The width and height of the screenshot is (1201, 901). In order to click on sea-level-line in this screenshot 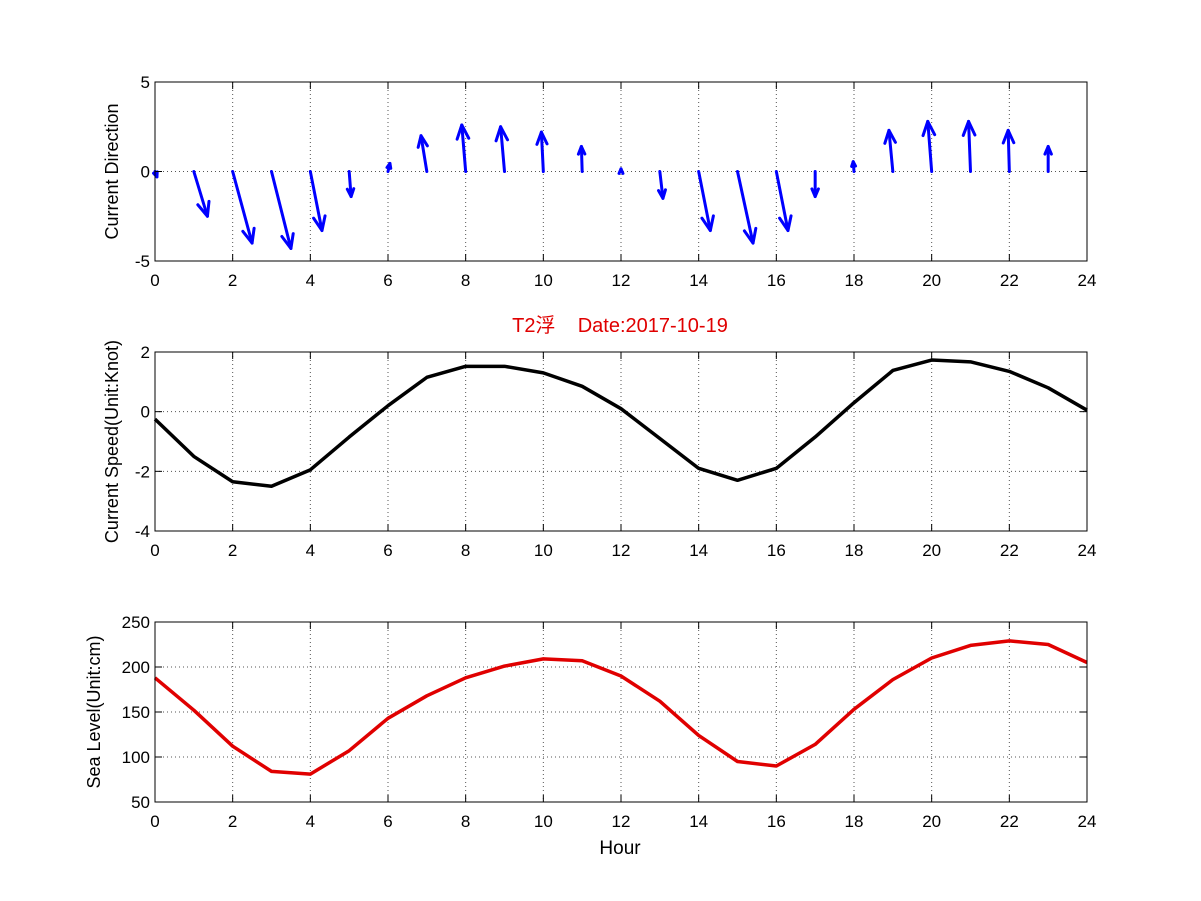, I will do `click(620, 707)`.